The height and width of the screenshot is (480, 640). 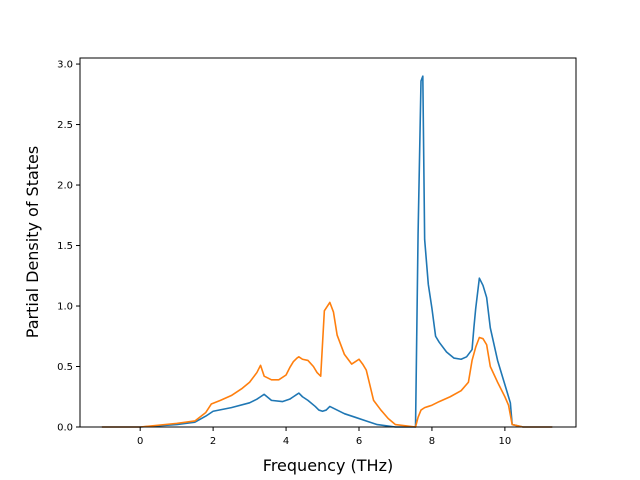 I want to click on y-axis-label: Partial Density of States, so click(x=32, y=242).